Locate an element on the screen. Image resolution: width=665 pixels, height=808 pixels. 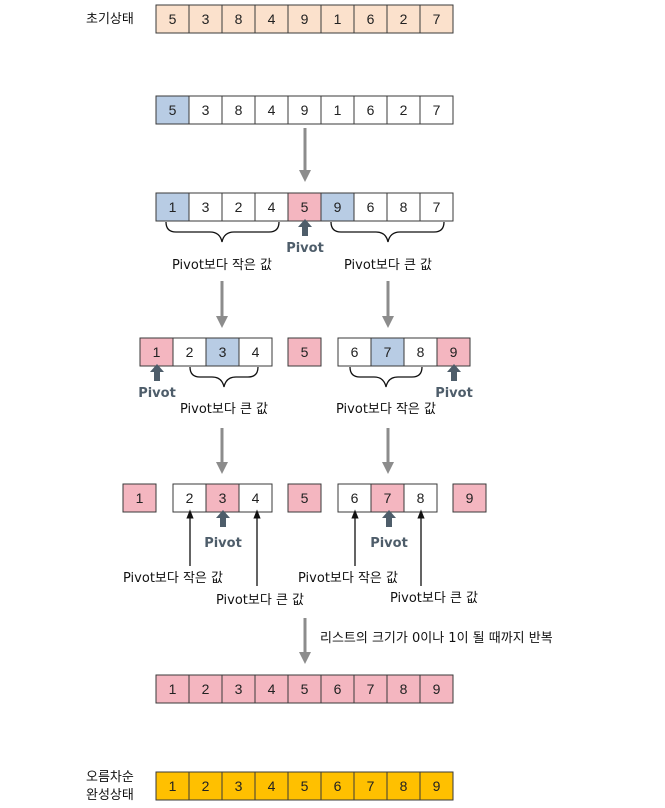
pivot-arrow-step4-left is located at coordinates (223, 518).